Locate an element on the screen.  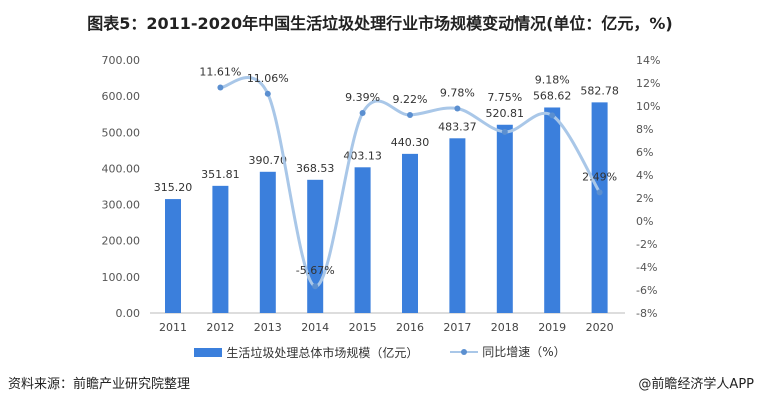
growth-value-label: 11.61% is located at coordinates (220, 71).